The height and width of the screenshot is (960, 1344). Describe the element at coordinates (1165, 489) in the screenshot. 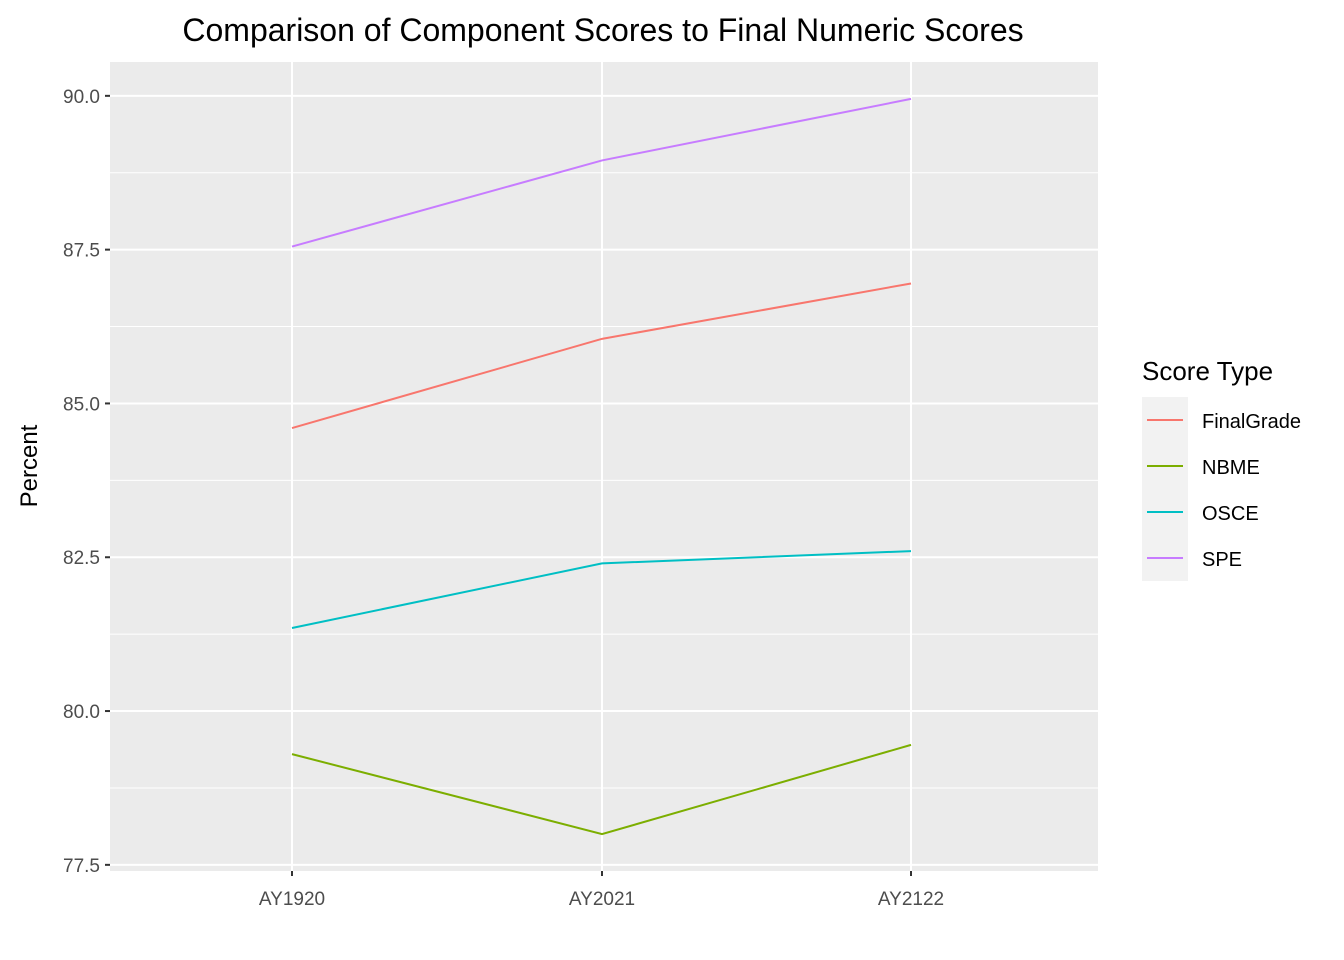

I see `legend-key-background` at that location.